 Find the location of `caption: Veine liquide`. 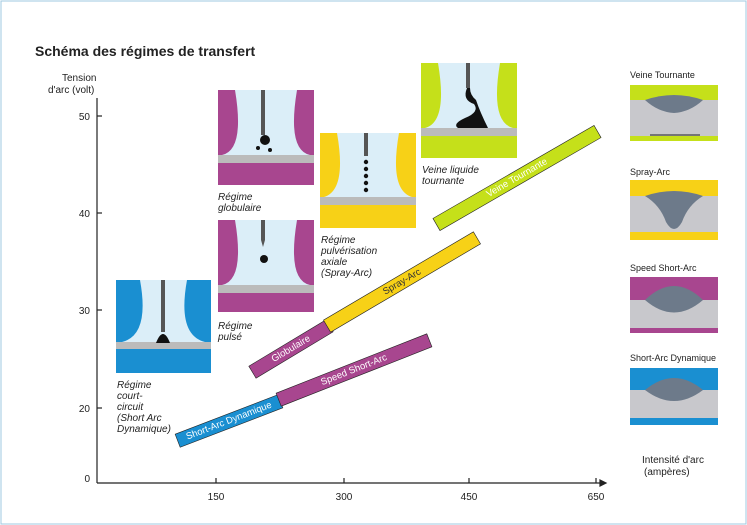

caption: Veine liquide is located at coordinates (450, 170).